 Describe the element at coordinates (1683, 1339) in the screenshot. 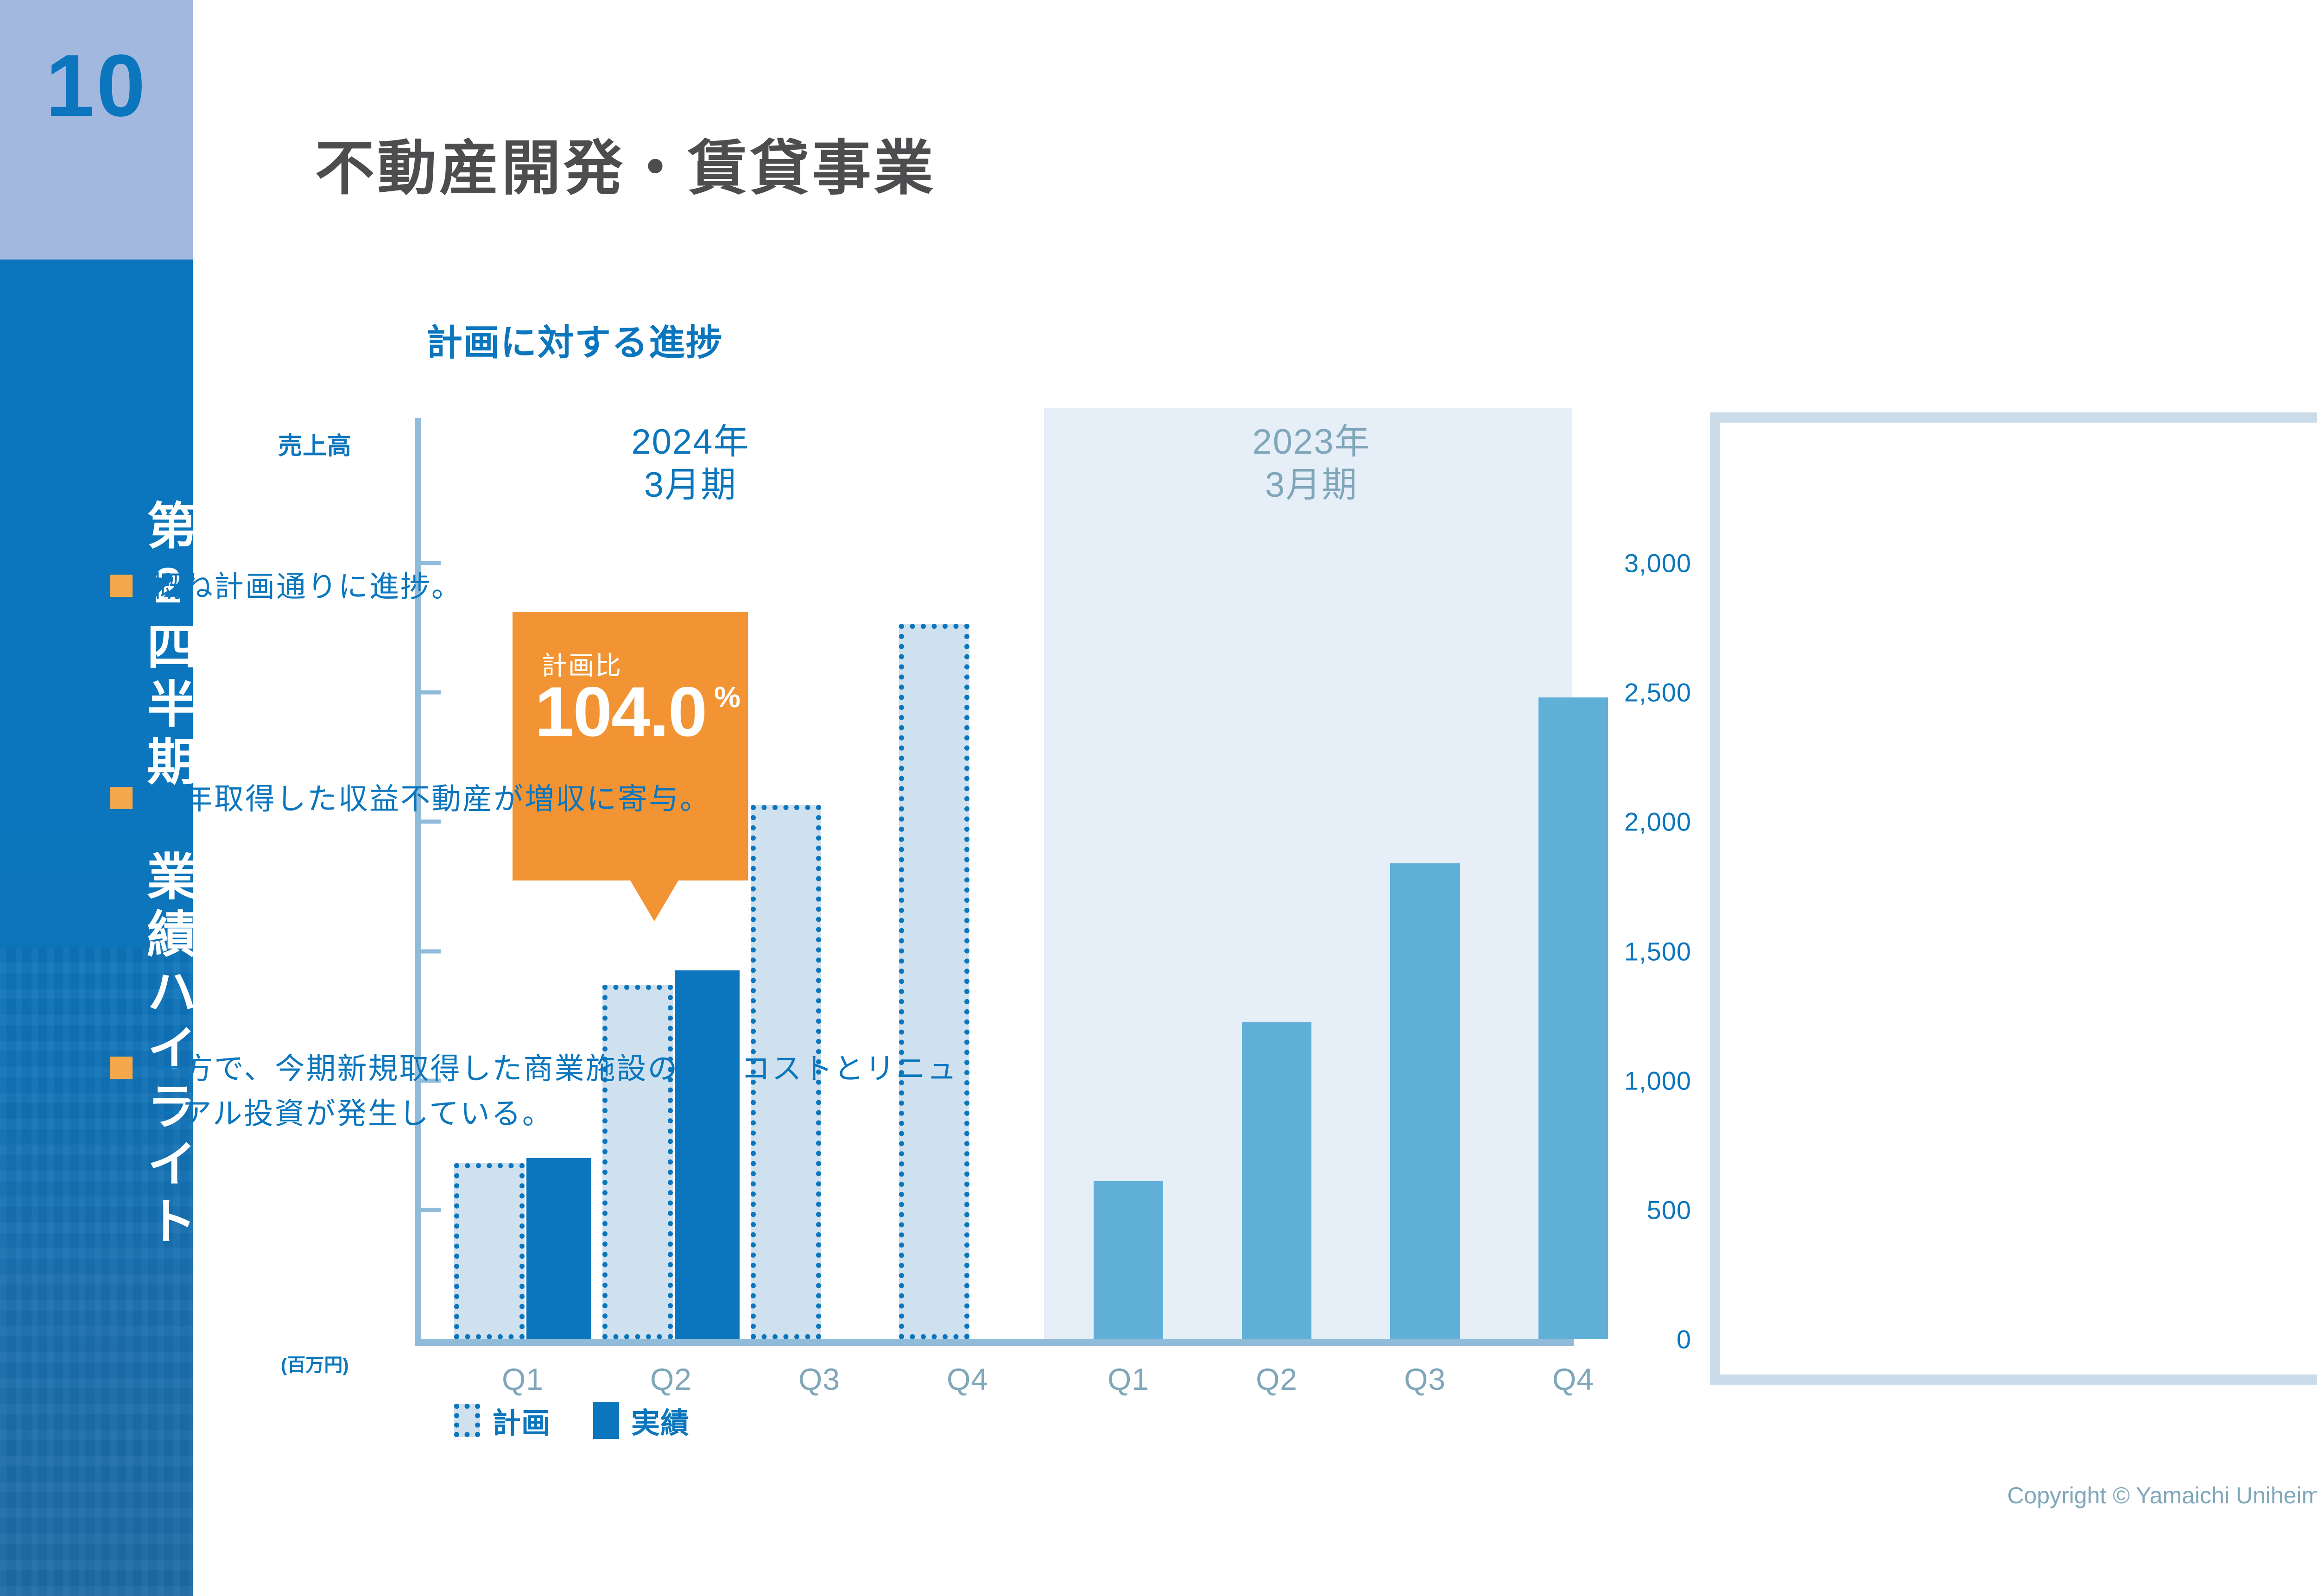

I see `y-axis-tick-label: 0` at that location.